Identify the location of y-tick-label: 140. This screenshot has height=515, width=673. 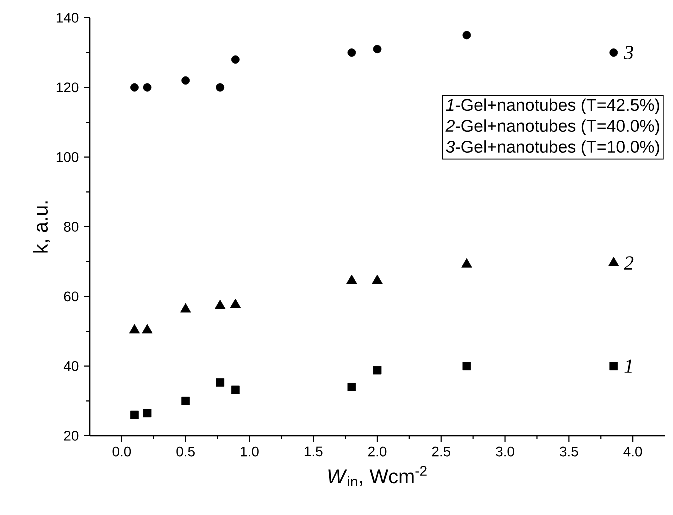
(67, 18).